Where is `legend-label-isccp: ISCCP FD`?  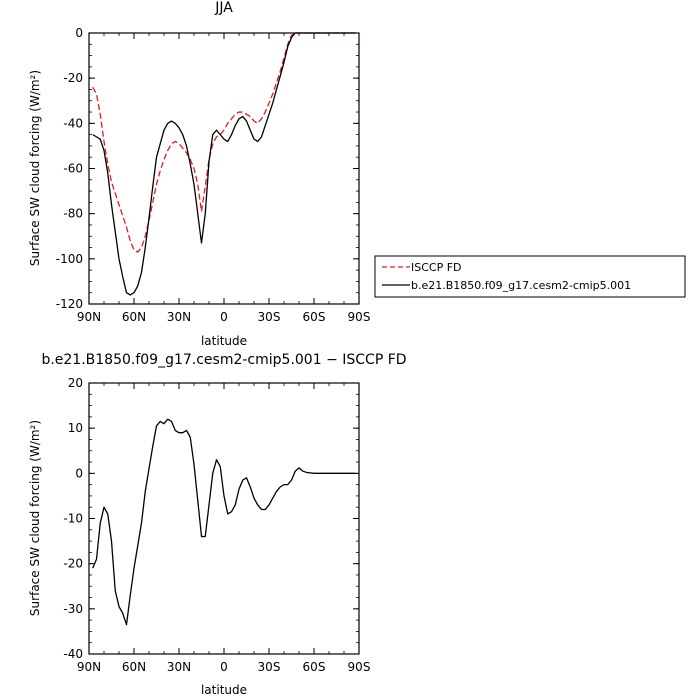
legend-label-isccp: ISCCP FD is located at coordinates (436, 267).